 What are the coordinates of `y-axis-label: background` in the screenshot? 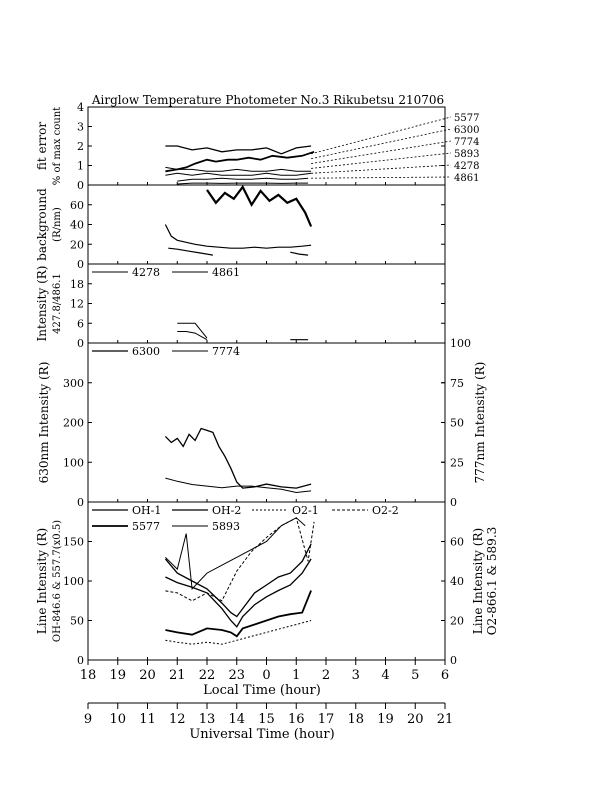 It's located at (42, 224).